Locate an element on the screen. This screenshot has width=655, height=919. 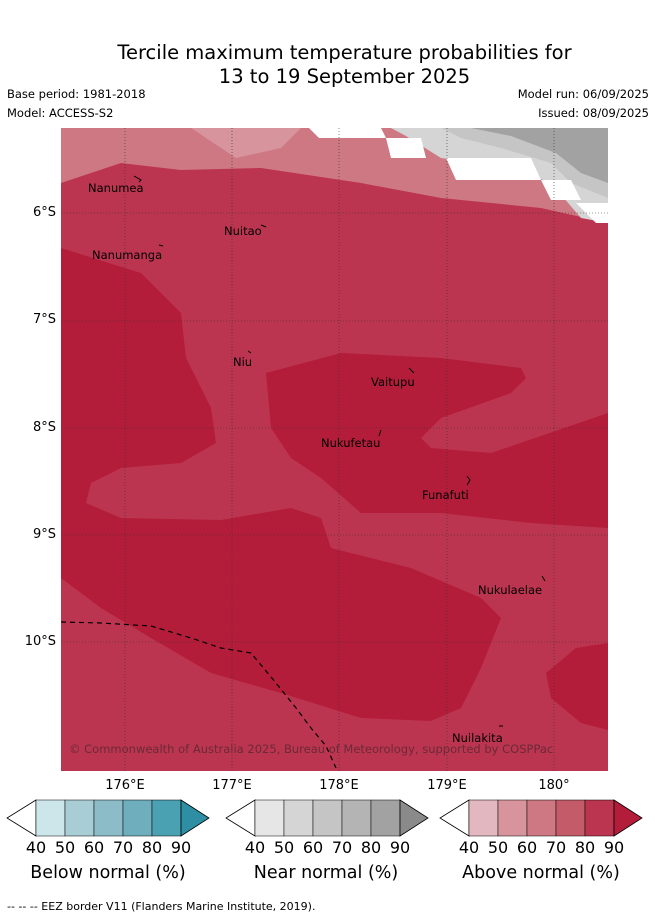
place-label-nukulaelae: Nukulaelae is located at coordinates (510, 590).